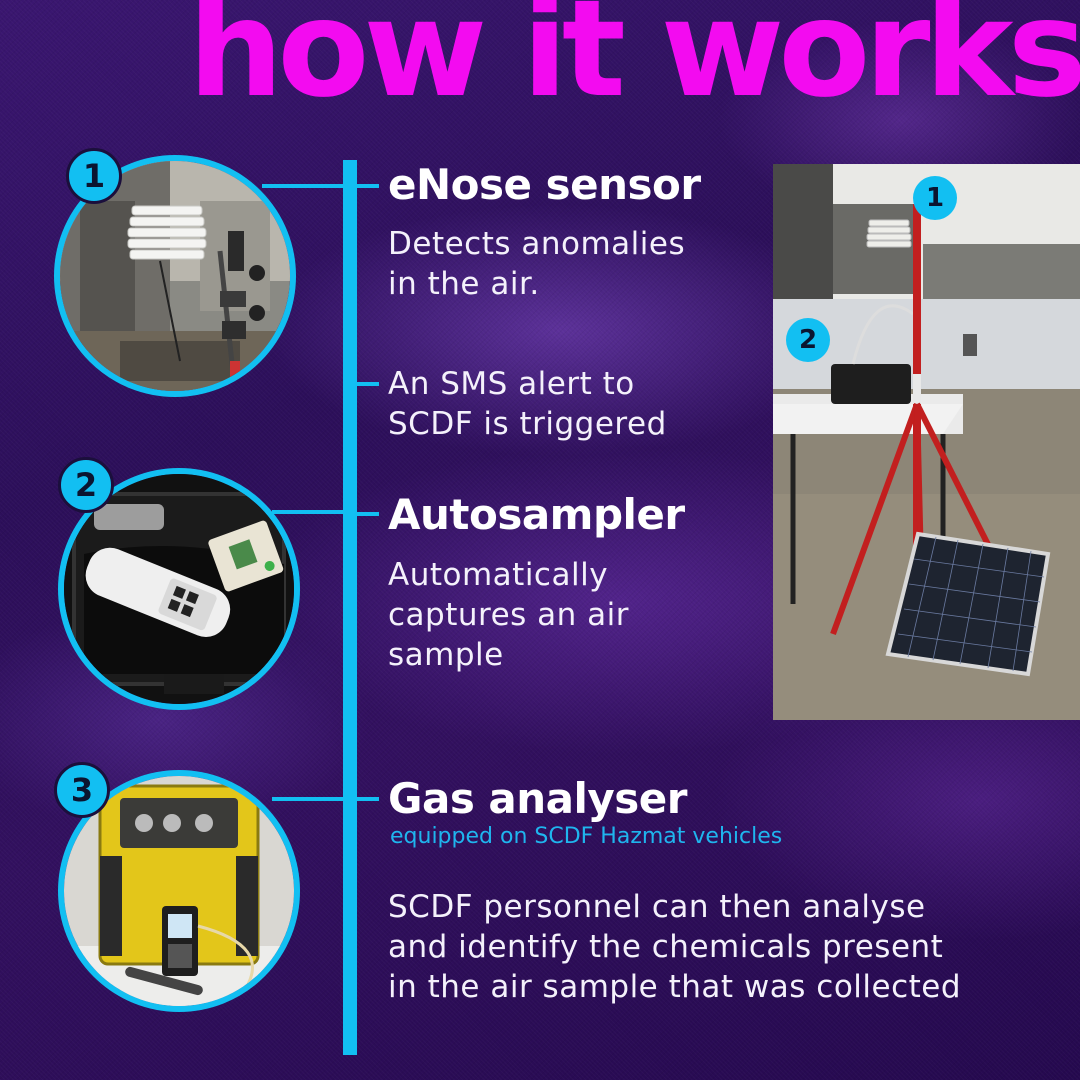 The width and height of the screenshot is (1080, 1080). Describe the element at coordinates (86, 485) in the screenshot. I see `step-number-badge-2: 2` at that location.